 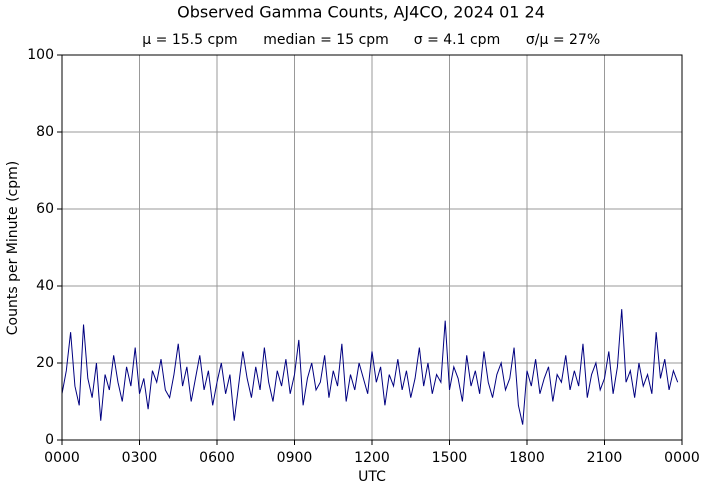 What do you see at coordinates (140, 458) in the screenshot?
I see `x-tick-label: 0300` at bounding box center [140, 458].